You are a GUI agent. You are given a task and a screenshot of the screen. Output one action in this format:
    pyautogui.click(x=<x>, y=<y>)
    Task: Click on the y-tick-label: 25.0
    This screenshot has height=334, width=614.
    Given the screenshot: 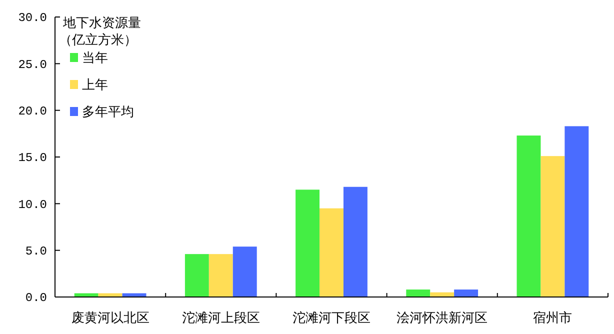 What is the action you would take?
    pyautogui.click(x=32, y=65)
    